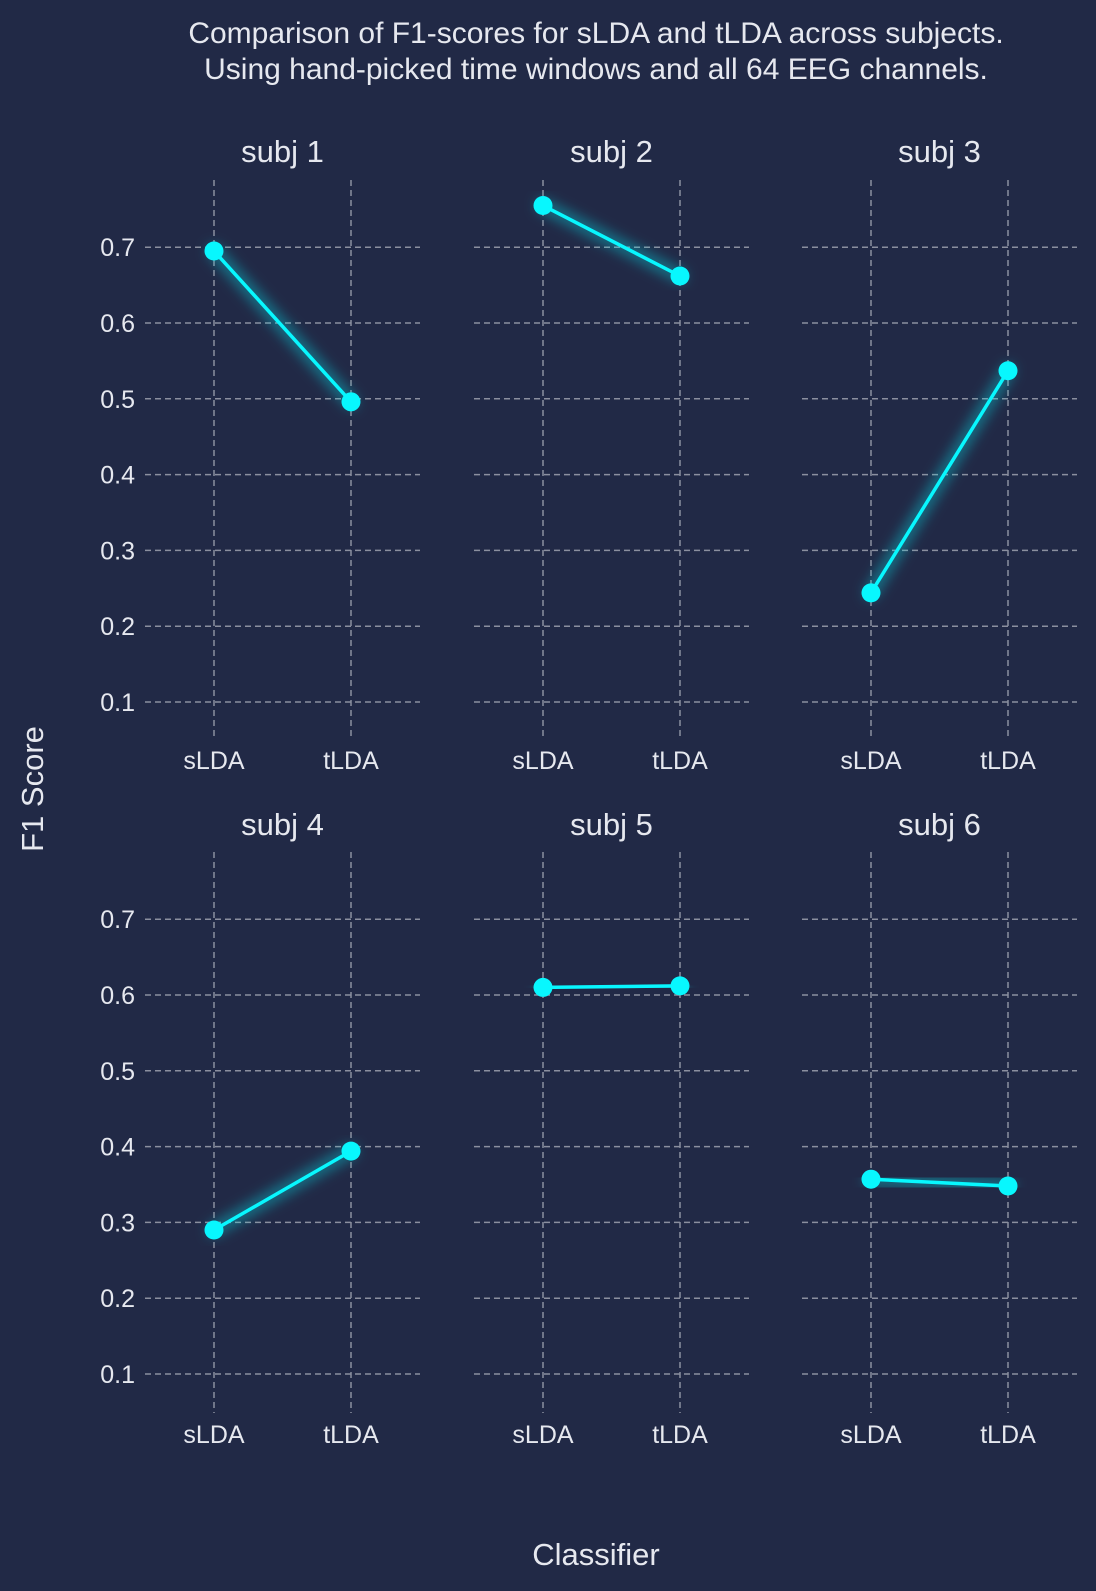  Describe the element at coordinates (611, 454) in the screenshot. I see `panel-subj-2: subj 2 sLDA tLDA` at that location.